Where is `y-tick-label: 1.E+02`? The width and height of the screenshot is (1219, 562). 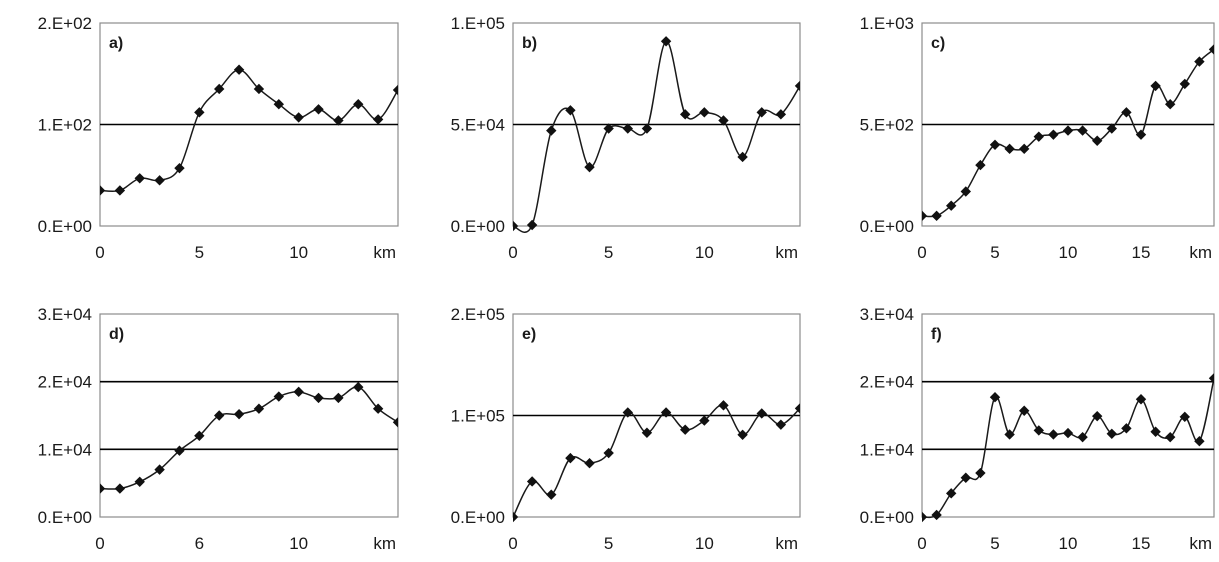
y-tick-label: 1.E+02 is located at coordinates (65, 125).